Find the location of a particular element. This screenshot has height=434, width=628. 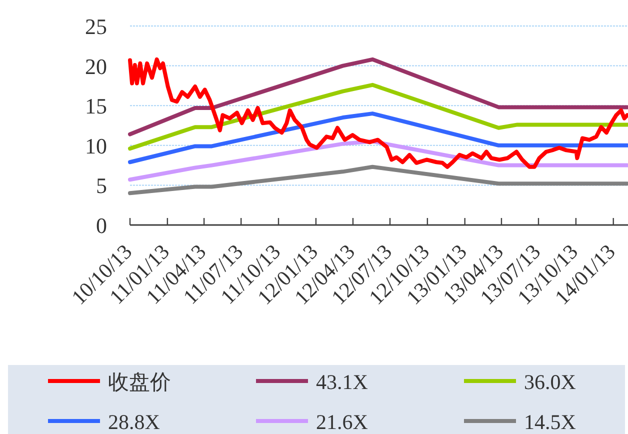

y-tick-label: 0 is located at coordinates (101, 225).